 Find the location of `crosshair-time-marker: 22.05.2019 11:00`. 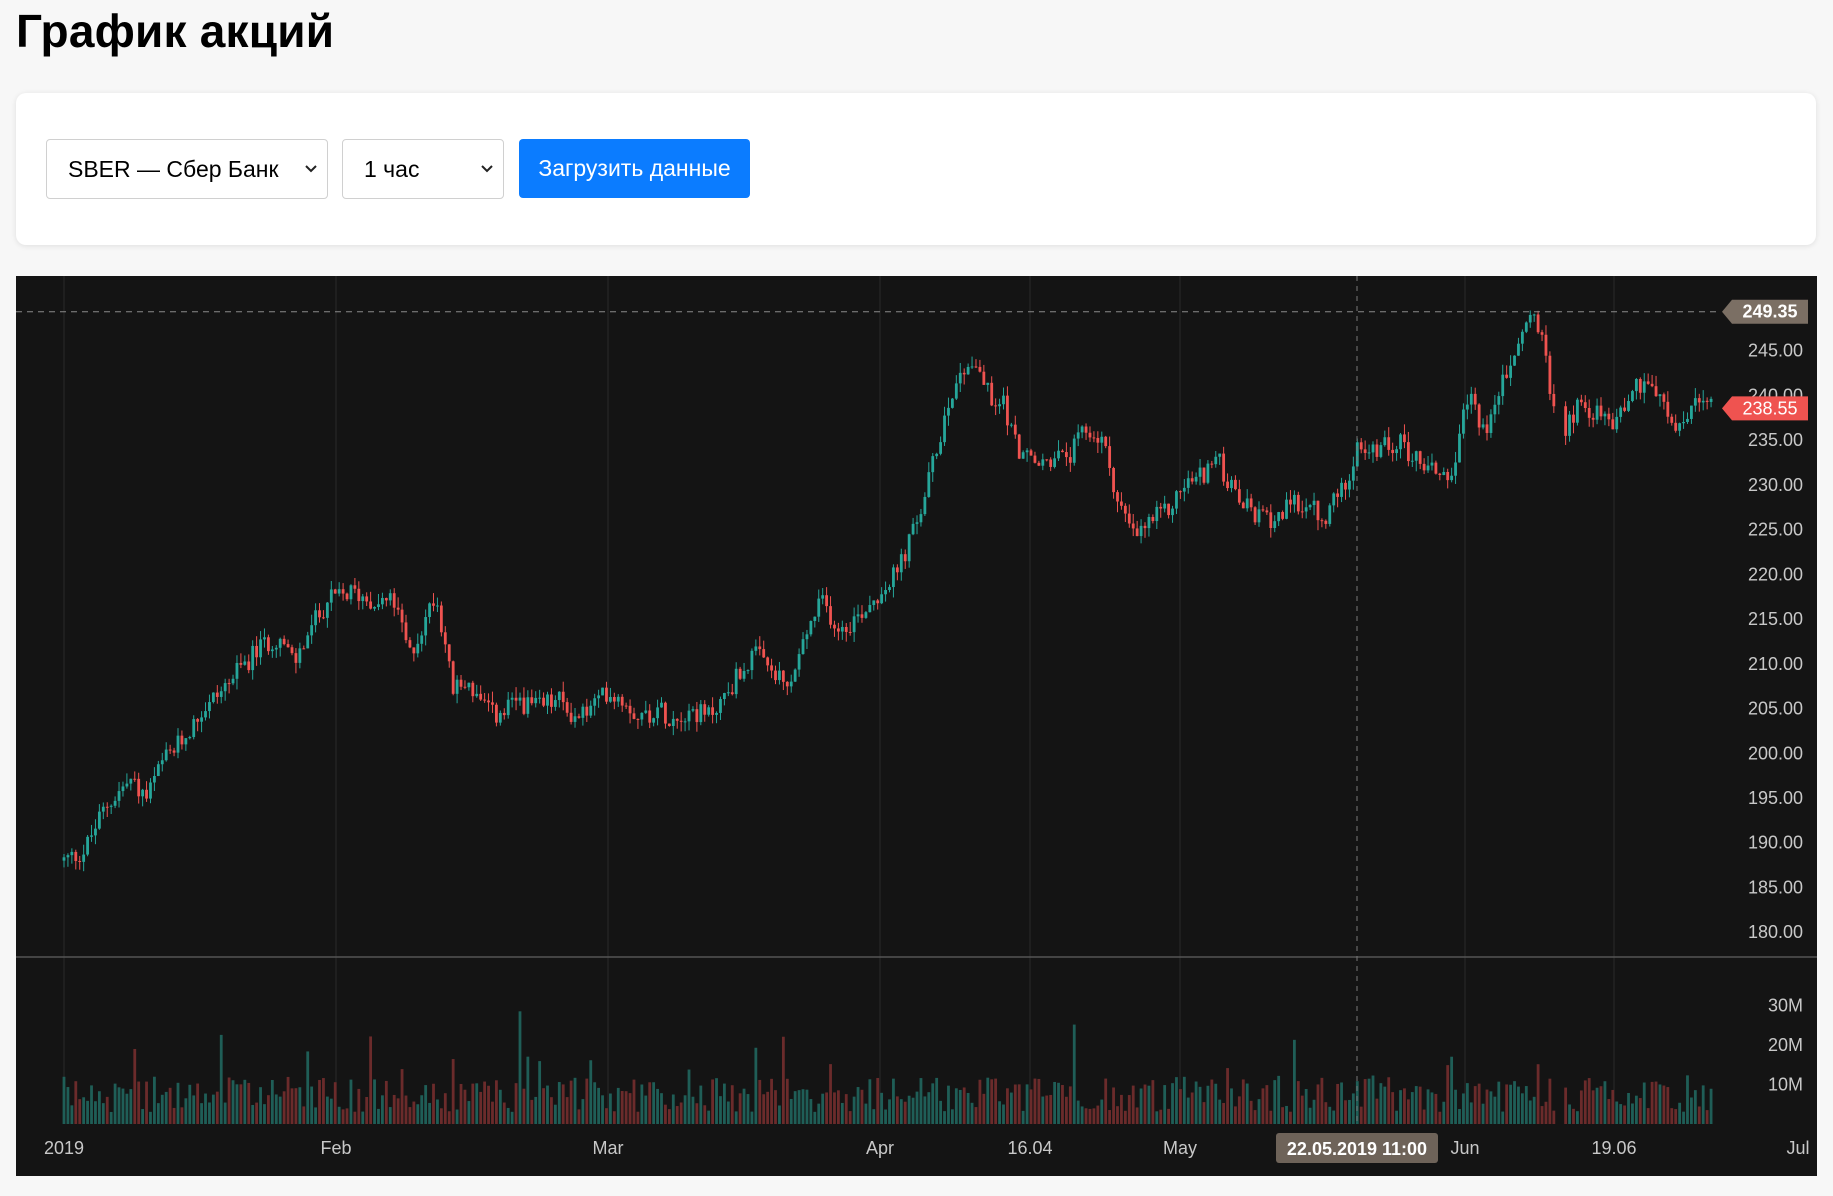

crosshair-time-marker: 22.05.2019 11:00 is located at coordinates (1357, 1148).